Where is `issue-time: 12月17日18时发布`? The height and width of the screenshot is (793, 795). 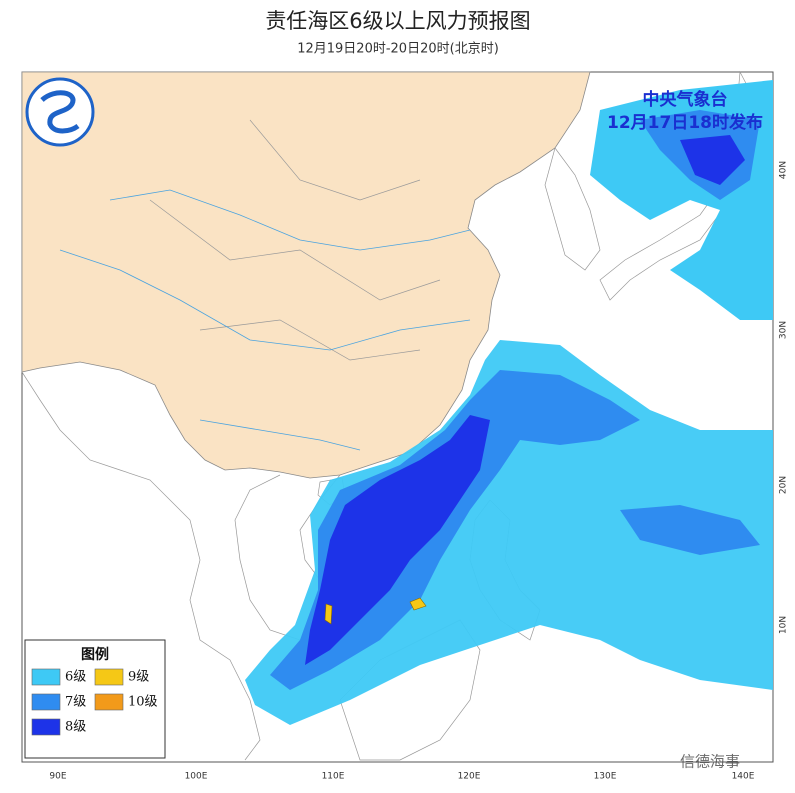
issue-time: 12月17日18时发布 is located at coordinates (685, 122).